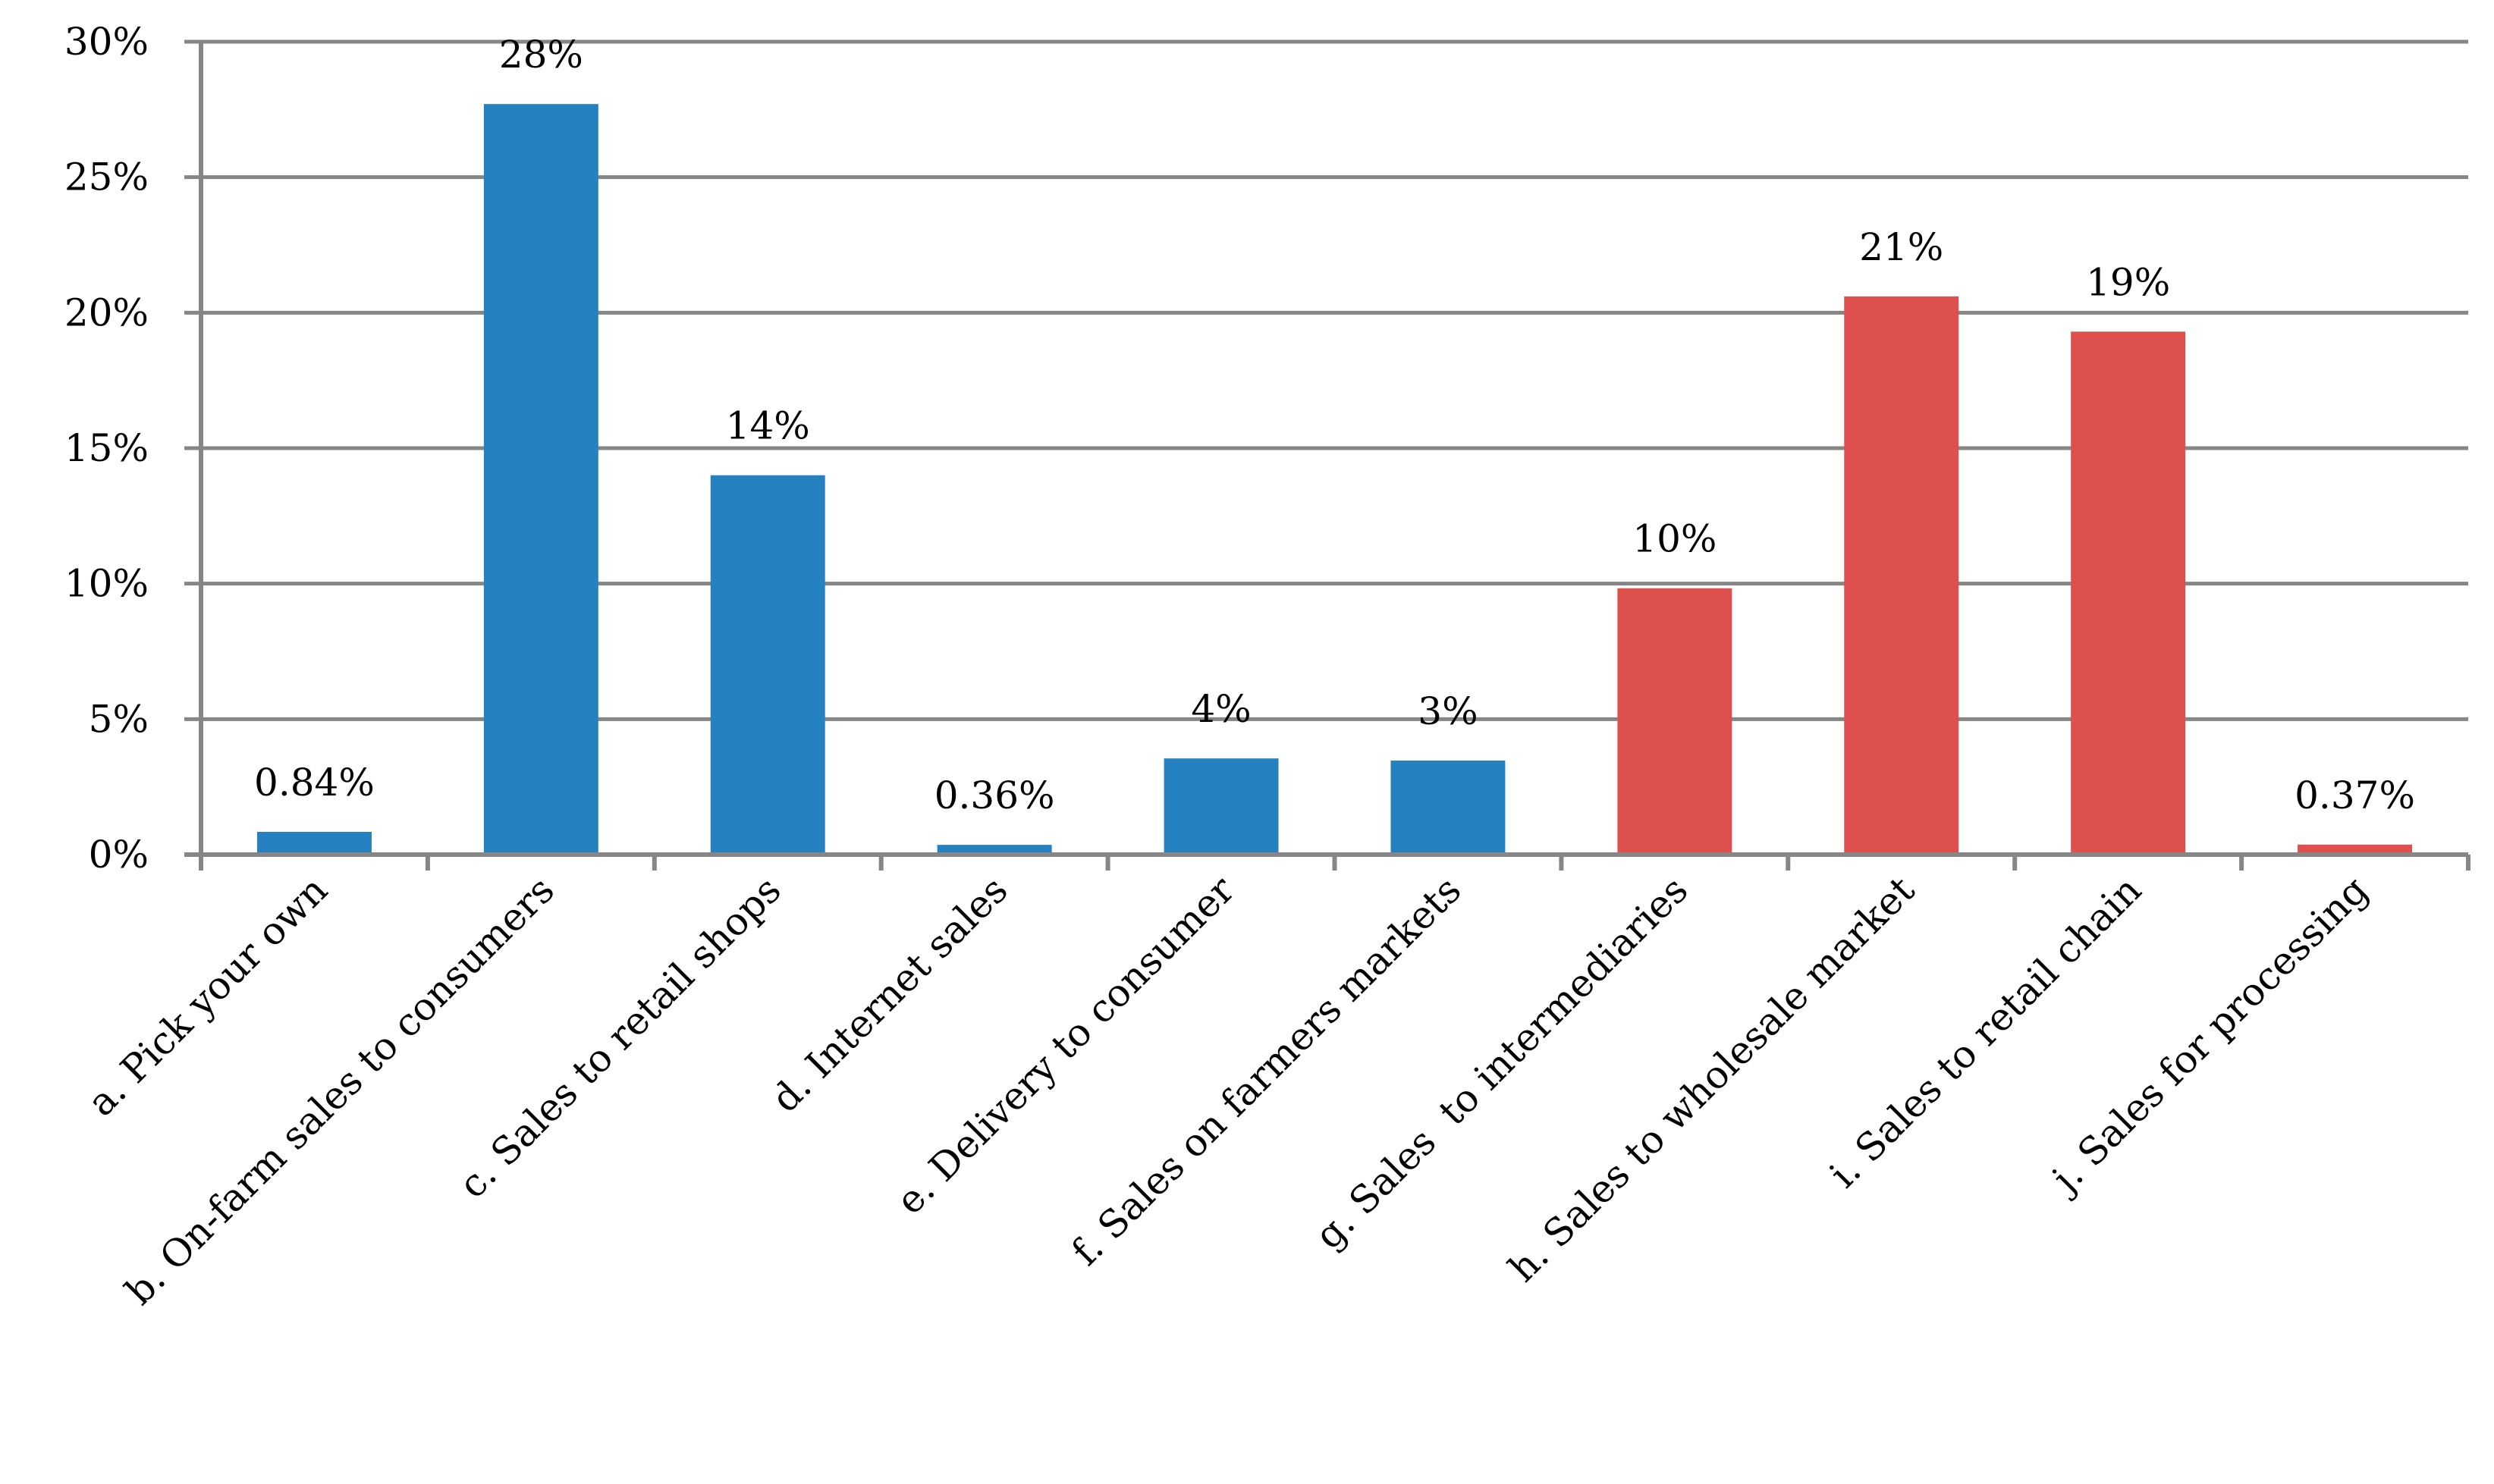  Describe the element at coordinates (2355, 795) in the screenshot. I see `data-label: 0.37%` at that location.